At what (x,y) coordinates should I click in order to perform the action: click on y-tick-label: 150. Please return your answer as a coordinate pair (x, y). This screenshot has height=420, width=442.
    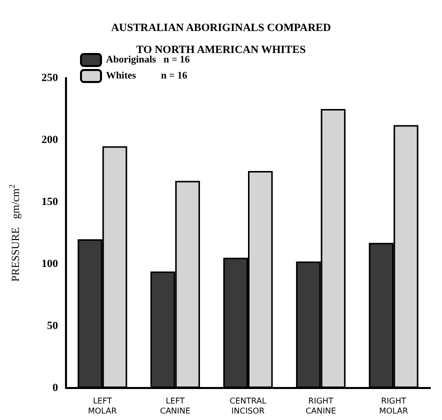
    Looking at the image, I should click on (50, 202).